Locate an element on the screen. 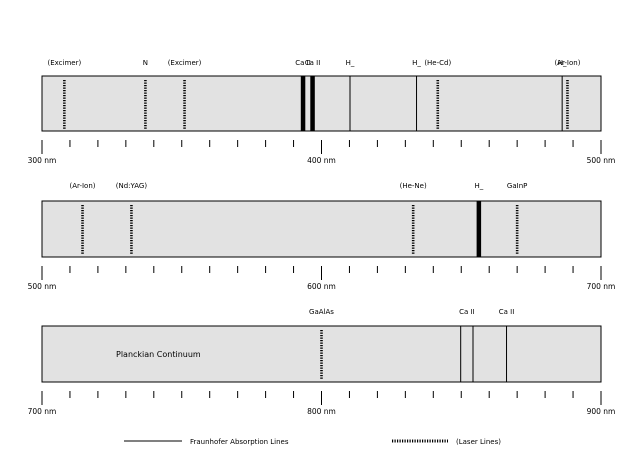 The width and height of the screenshot is (640, 467). legend-laser-label: (Laser Lines) is located at coordinates (478, 442).